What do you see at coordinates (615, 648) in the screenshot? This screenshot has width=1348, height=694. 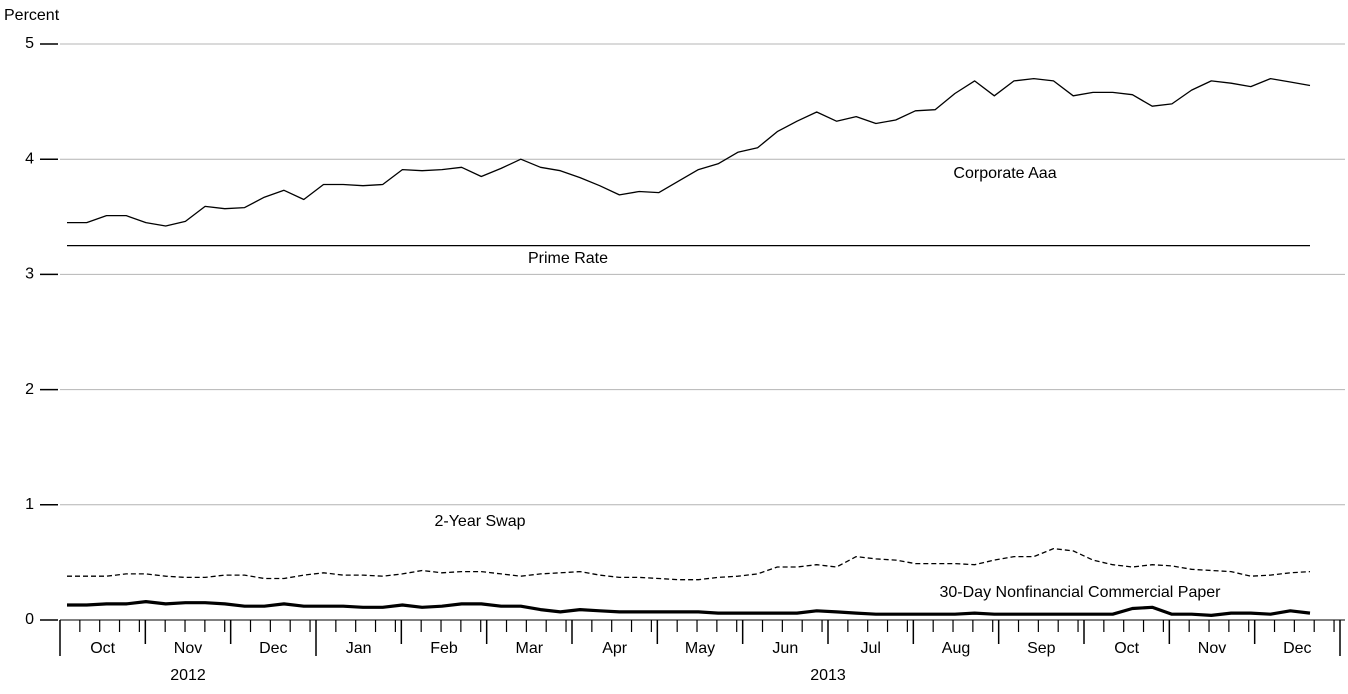 I see `x-tick-label: Apr` at bounding box center [615, 648].